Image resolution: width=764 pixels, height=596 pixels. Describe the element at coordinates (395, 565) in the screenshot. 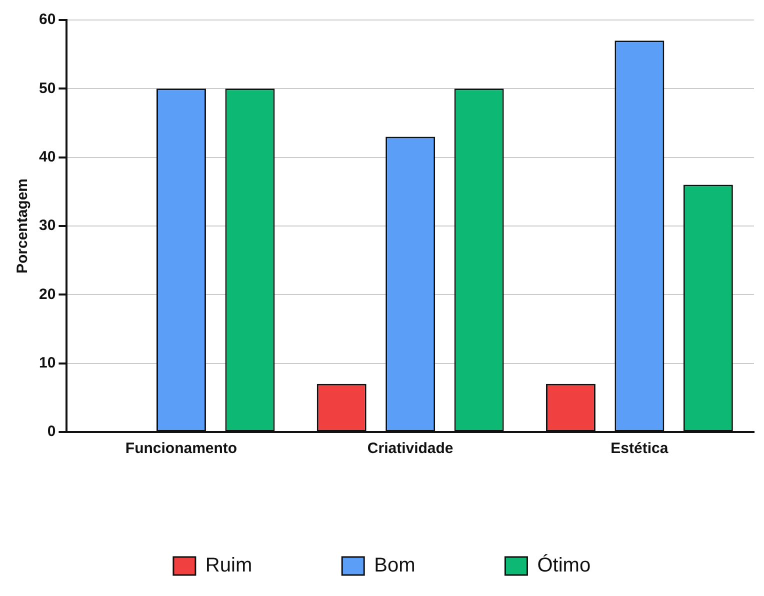

I see `legend-label: Bom` at that location.